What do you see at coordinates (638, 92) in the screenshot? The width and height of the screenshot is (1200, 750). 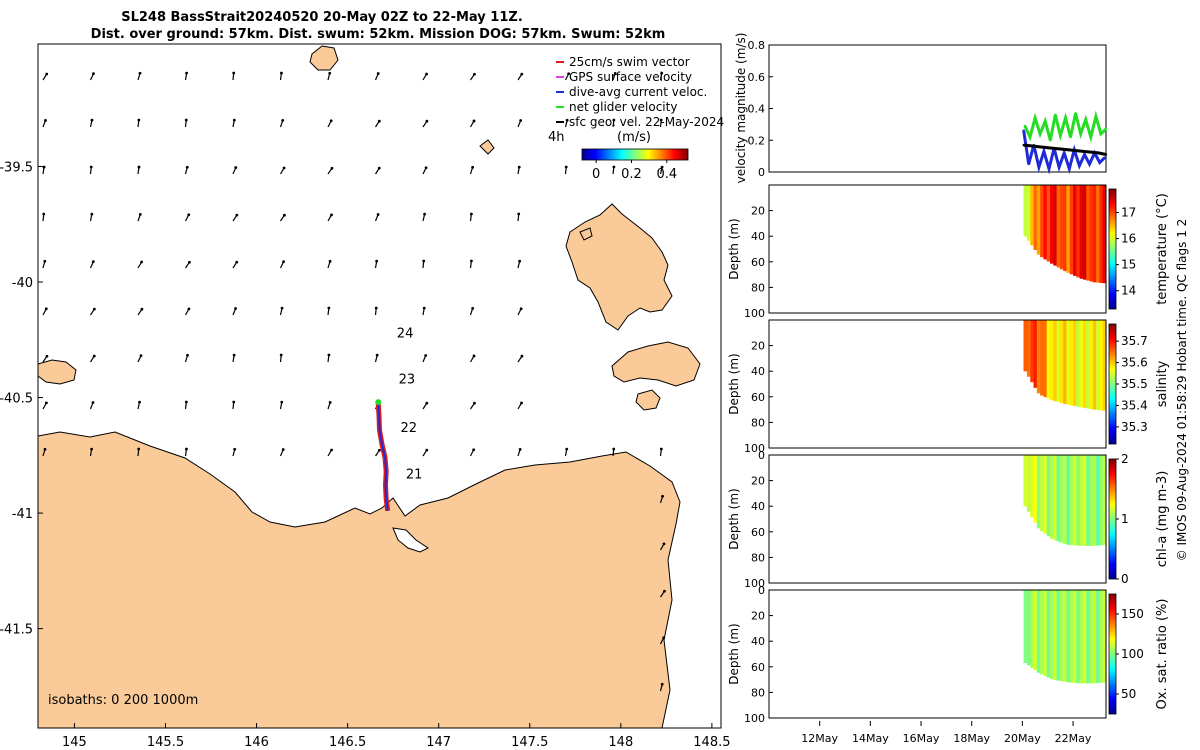 I see `legend-label: dive-avg current veloc.` at bounding box center [638, 92].